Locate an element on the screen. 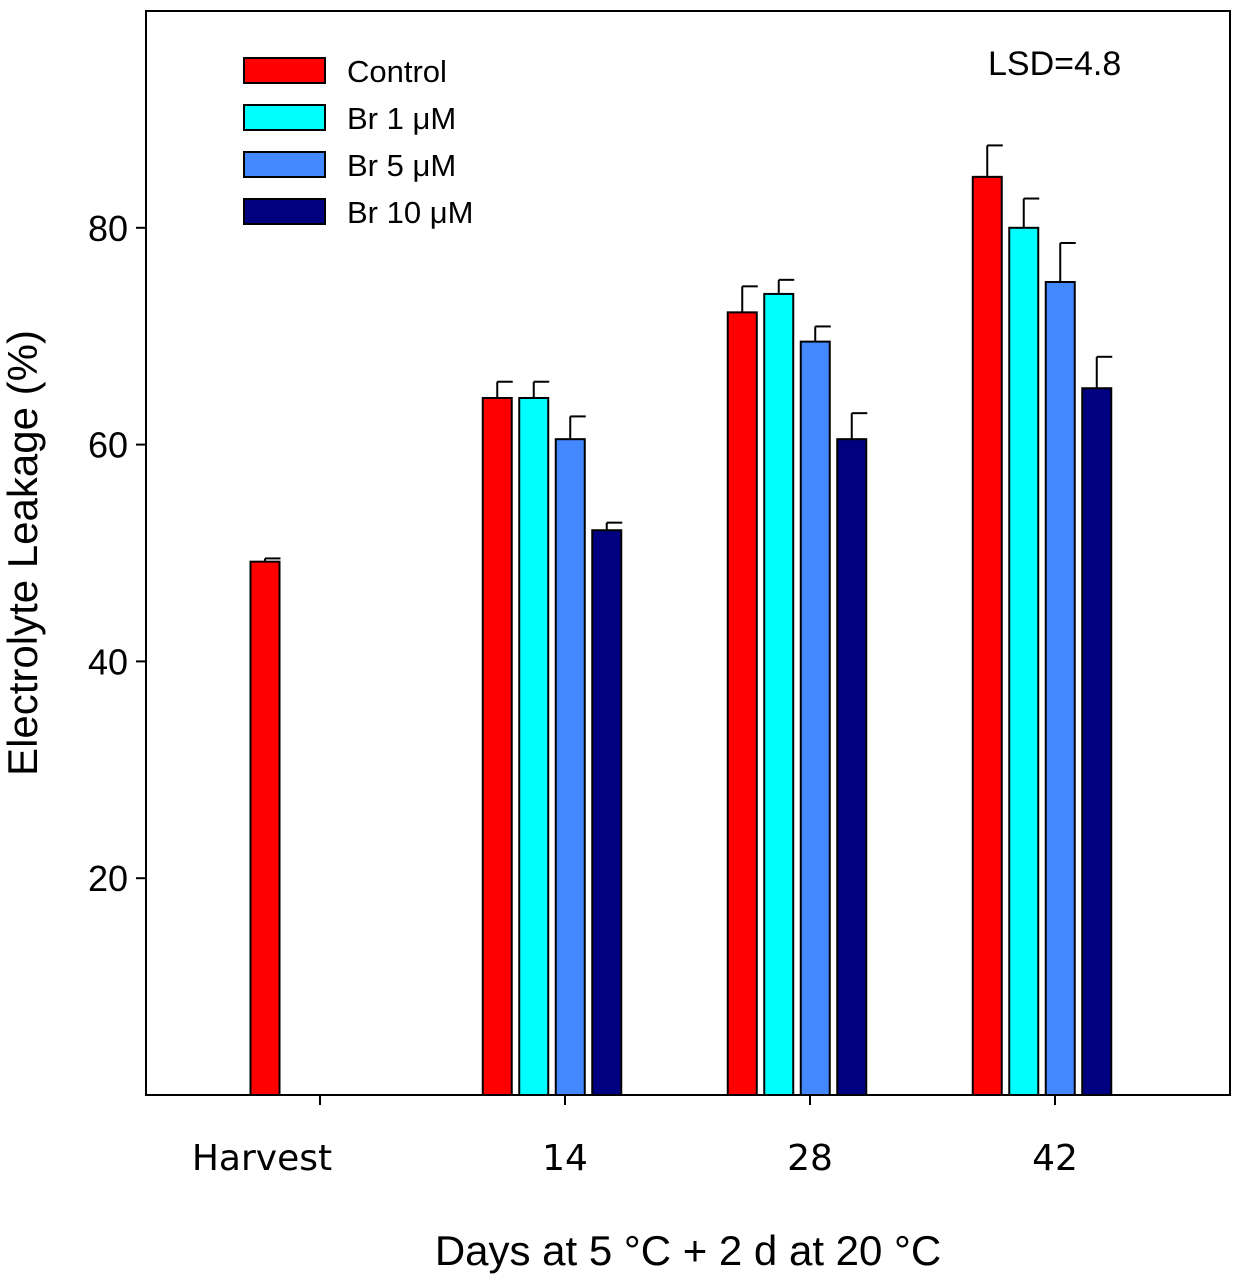 The height and width of the screenshot is (1285, 1237). legend-label: Br 10 μM is located at coordinates (410, 212).